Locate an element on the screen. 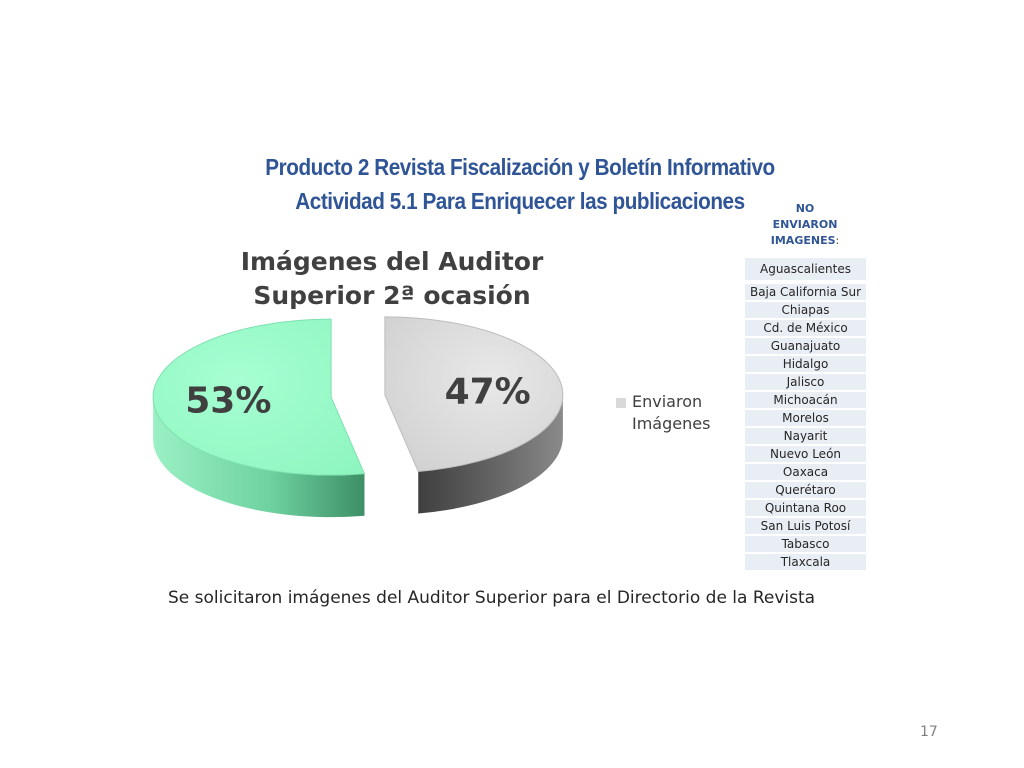 This screenshot has height=768, width=1024. pie-data-label-enviaron: 47% is located at coordinates (488, 392).